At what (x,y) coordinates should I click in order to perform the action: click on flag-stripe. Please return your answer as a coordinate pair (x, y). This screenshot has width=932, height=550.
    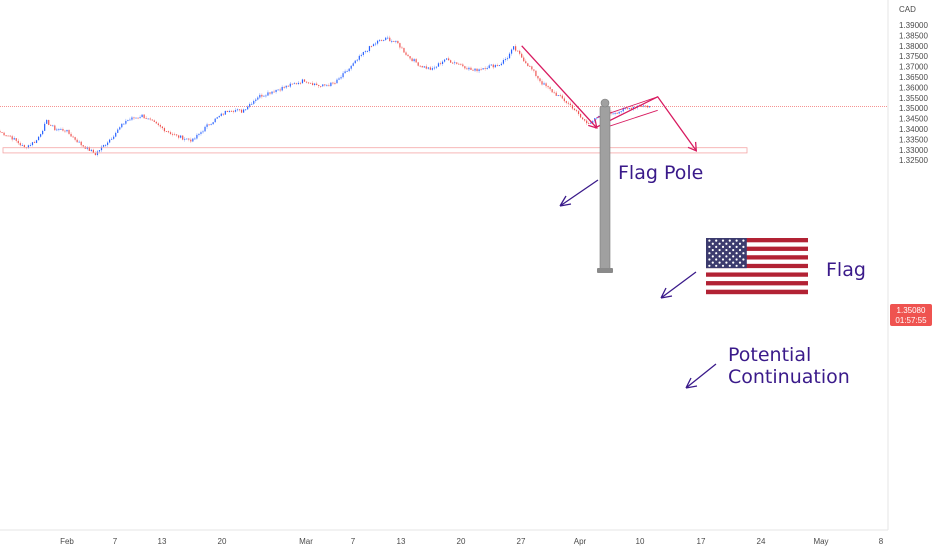
    Looking at the image, I should click on (757, 270).